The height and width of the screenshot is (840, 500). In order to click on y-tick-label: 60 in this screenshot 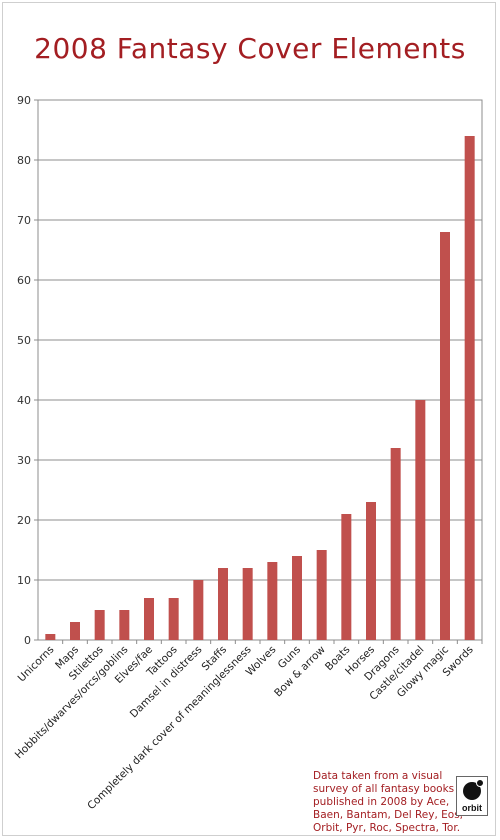, I will do `click(24, 280)`.